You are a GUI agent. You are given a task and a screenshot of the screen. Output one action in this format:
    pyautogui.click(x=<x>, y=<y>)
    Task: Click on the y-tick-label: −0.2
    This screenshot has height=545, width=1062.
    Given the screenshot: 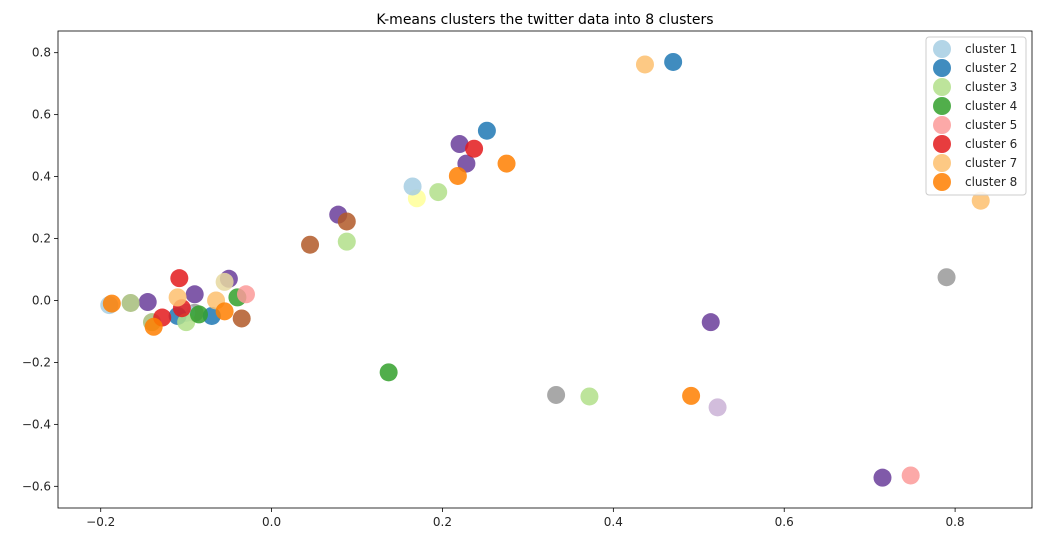 What is the action you would take?
    pyautogui.click(x=36, y=362)
    